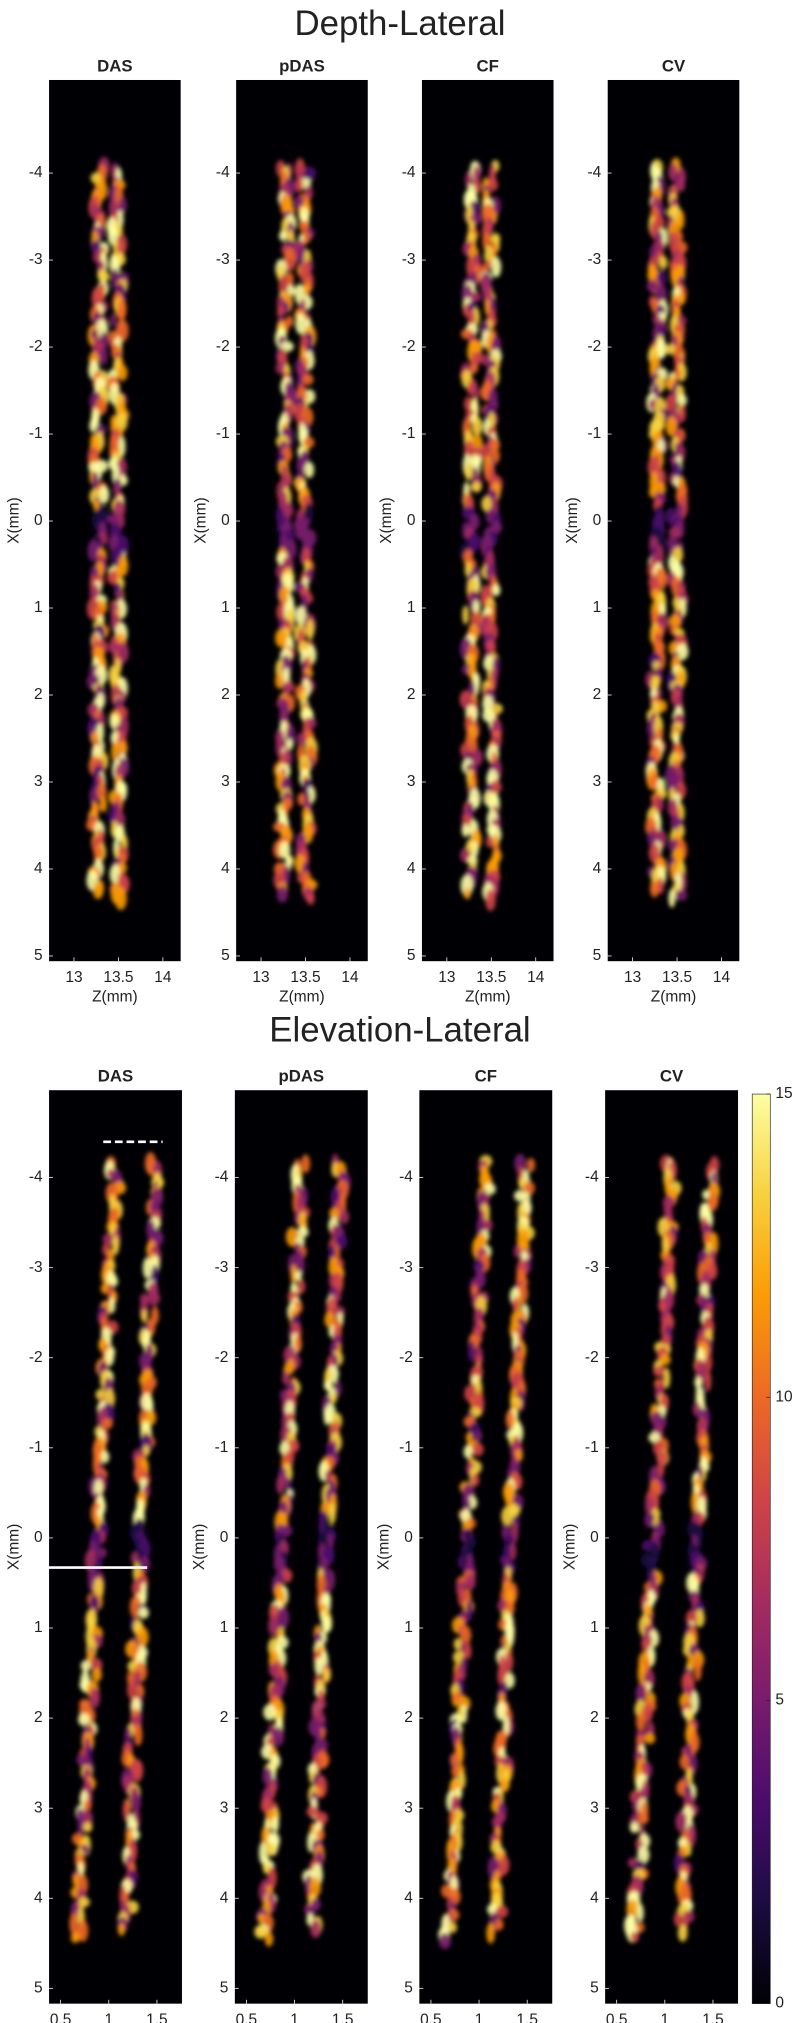 The height and width of the screenshot is (2023, 800). Describe the element at coordinates (399, 23) in the screenshot. I see `section-title: Depth-Lateral` at that location.